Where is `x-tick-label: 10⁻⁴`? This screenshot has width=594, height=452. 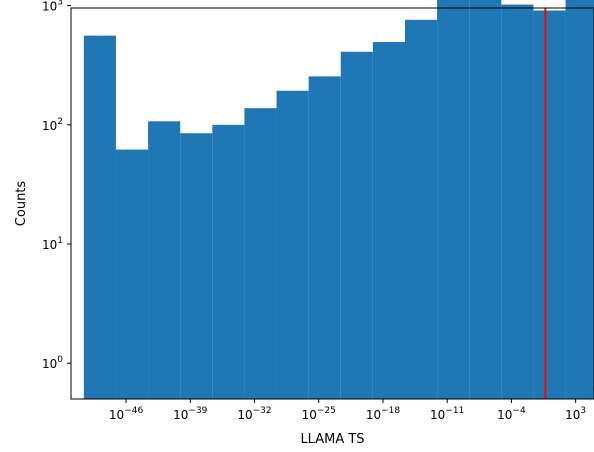
x-tick-label: 10⁻⁴ is located at coordinates (511, 414).